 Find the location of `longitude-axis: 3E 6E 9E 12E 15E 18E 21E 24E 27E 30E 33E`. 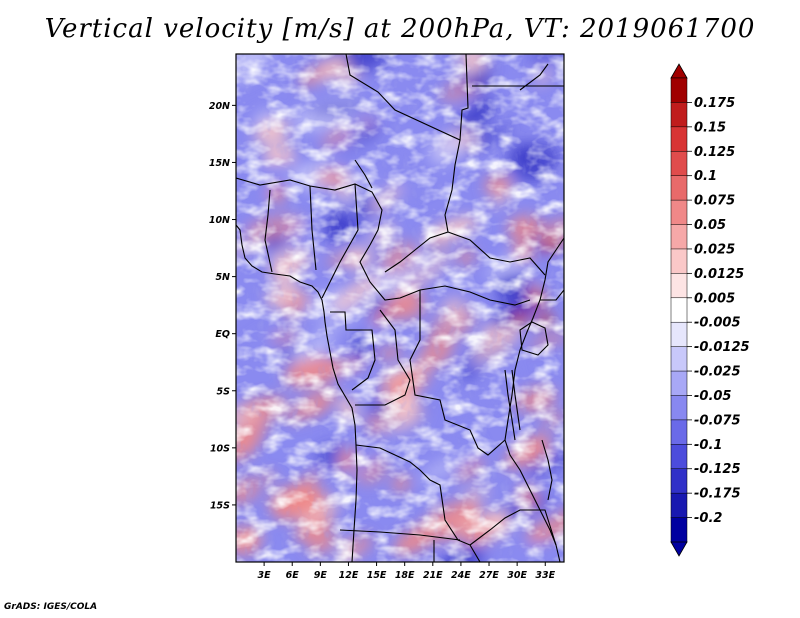

longitude-axis: 3E 6E 9E 12E 15E 18E 21E 24E 27E 30E 33E is located at coordinates (407, 571).